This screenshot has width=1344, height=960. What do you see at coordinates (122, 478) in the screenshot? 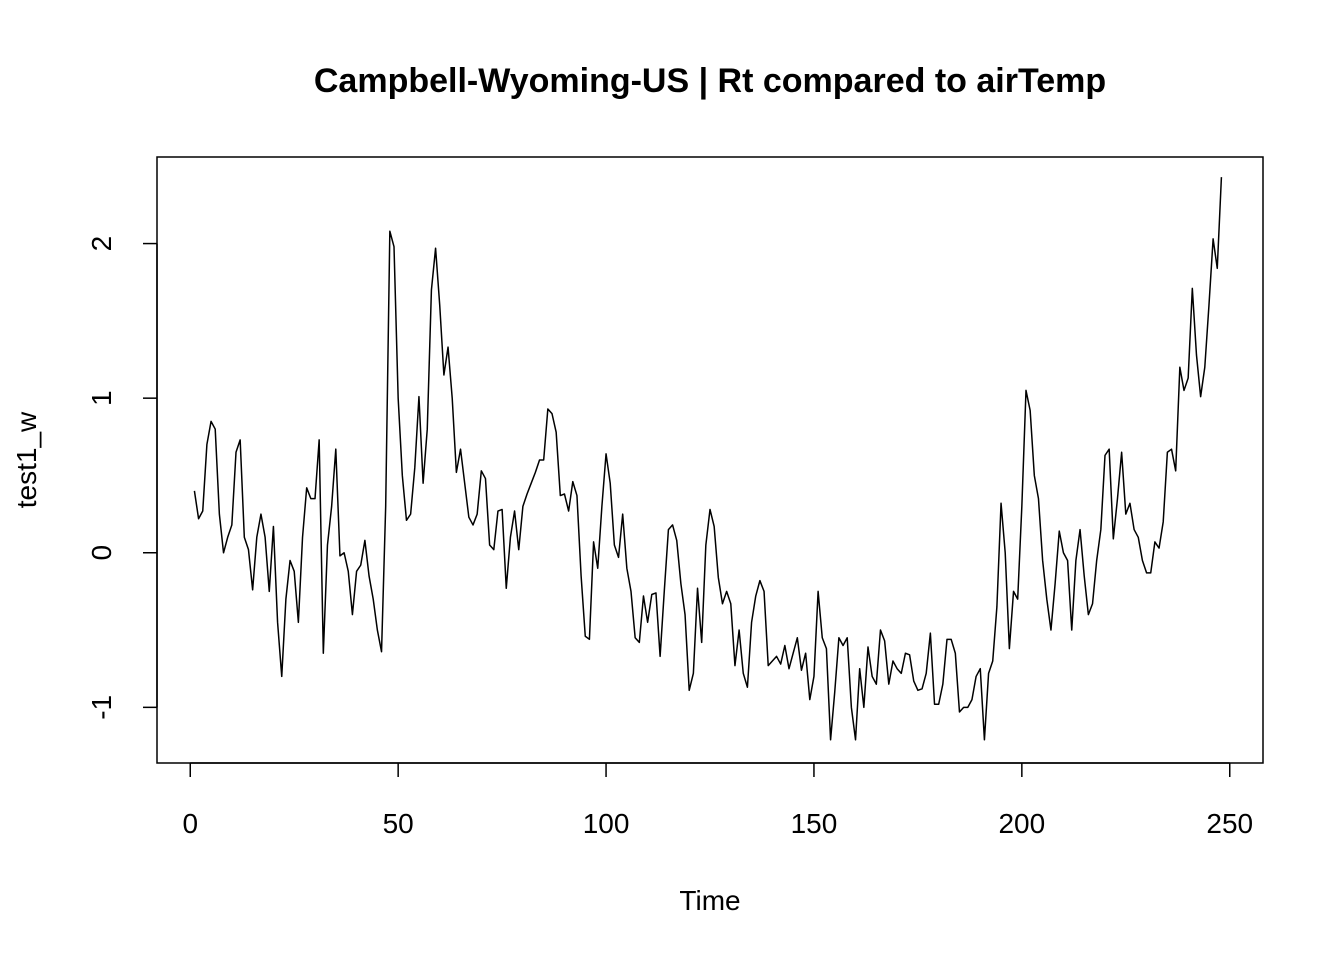
I see `y-axis: -1 0 1 2` at bounding box center [122, 478].